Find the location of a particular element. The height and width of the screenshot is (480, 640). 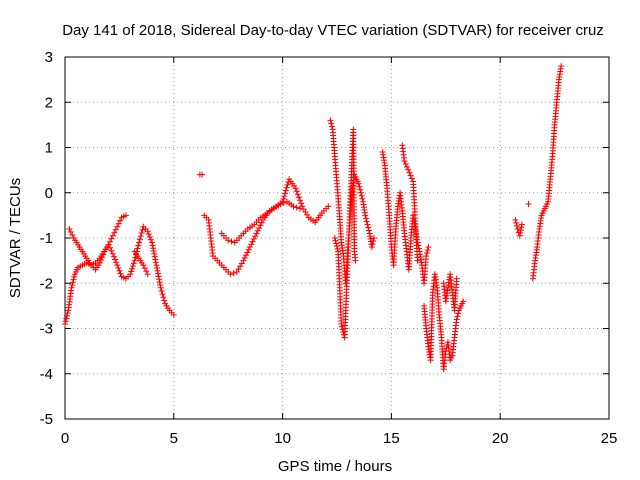

x-tick-label: 0 is located at coordinates (65, 438).